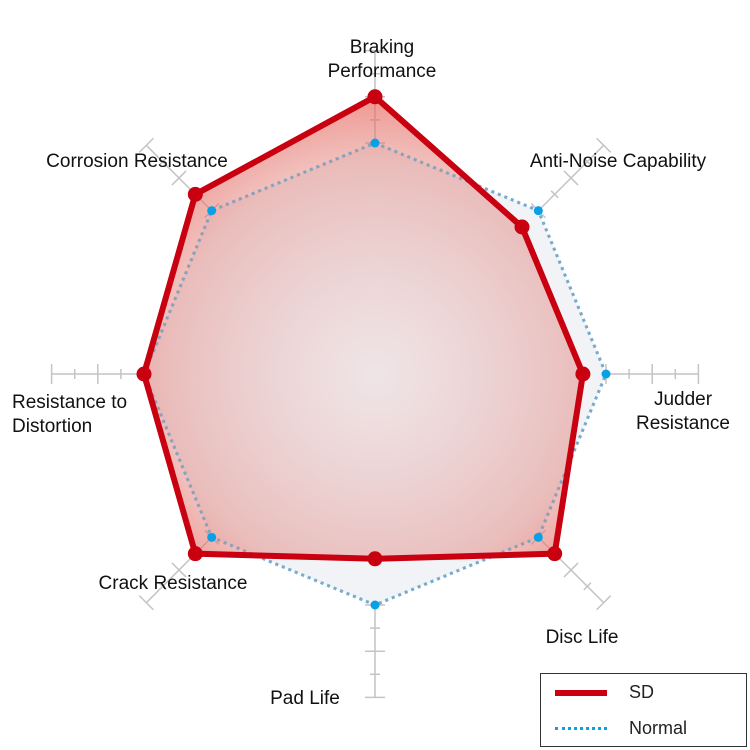  I want to click on axis-label: Anti-Noise Capability, so click(618, 161).